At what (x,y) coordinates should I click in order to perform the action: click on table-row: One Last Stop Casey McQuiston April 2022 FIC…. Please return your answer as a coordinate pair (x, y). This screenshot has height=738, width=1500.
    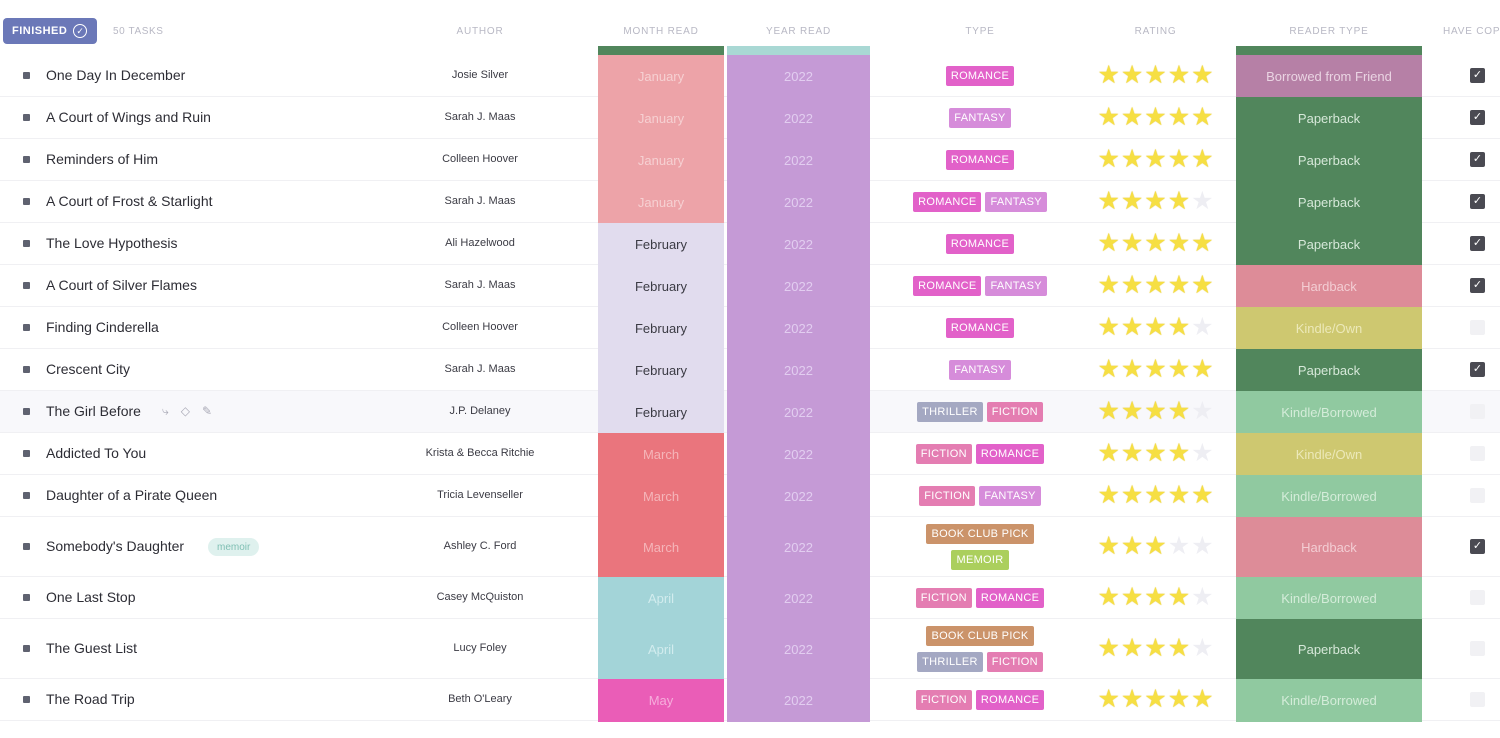
    Looking at the image, I should click on (750, 598).